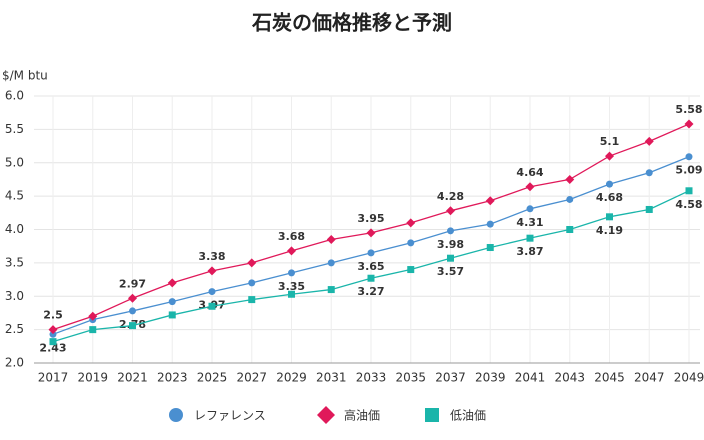 The width and height of the screenshot is (704, 440). What do you see at coordinates (251, 378) in the screenshot?
I see `x-tick-label: 2027` at bounding box center [251, 378].